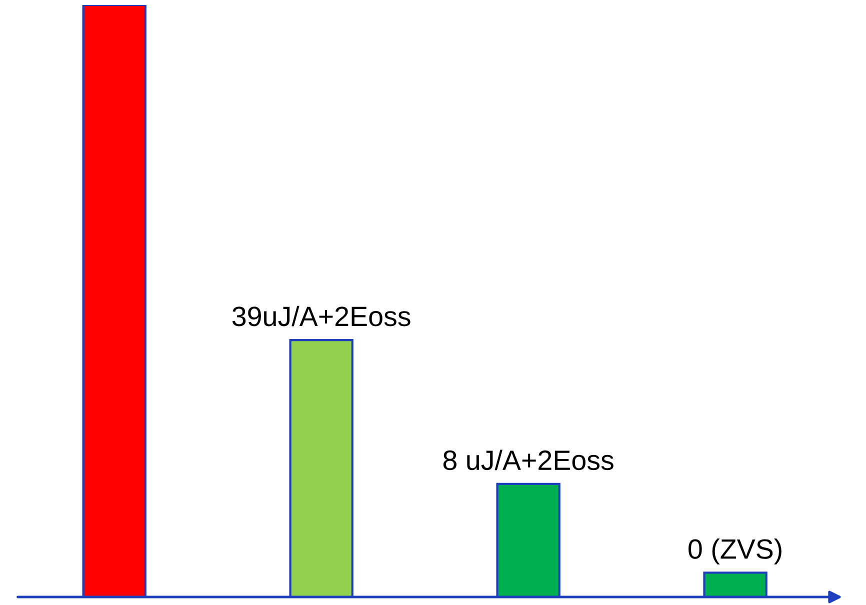 This screenshot has height=605, width=866. What do you see at coordinates (735, 551) in the screenshot?
I see `annotation: 0 (ZVS)` at bounding box center [735, 551].